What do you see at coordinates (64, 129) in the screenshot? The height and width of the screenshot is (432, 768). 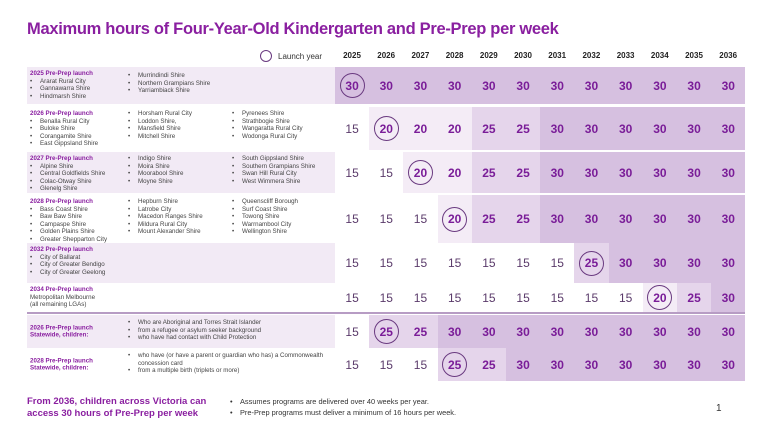 I see `region-item: Buloke Shire` at bounding box center [64, 129].